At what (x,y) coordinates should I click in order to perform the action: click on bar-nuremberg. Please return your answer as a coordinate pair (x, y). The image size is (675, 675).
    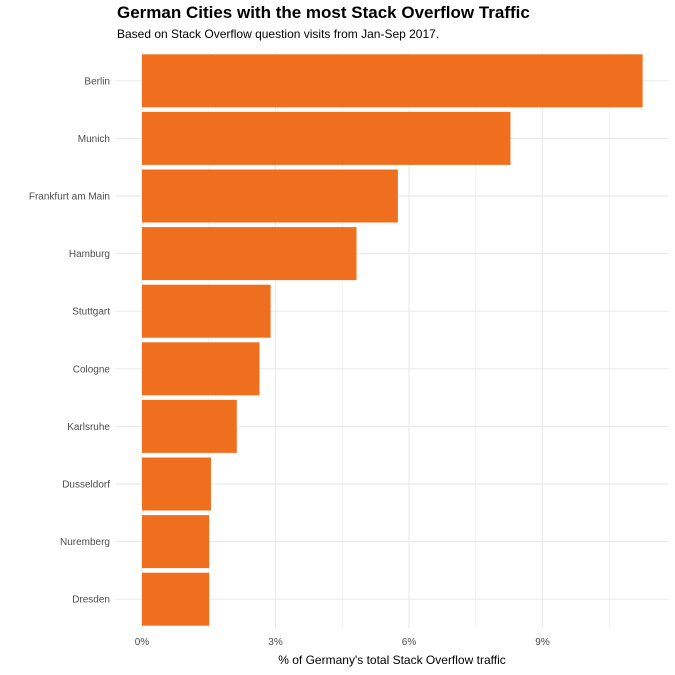
    Looking at the image, I should click on (176, 542).